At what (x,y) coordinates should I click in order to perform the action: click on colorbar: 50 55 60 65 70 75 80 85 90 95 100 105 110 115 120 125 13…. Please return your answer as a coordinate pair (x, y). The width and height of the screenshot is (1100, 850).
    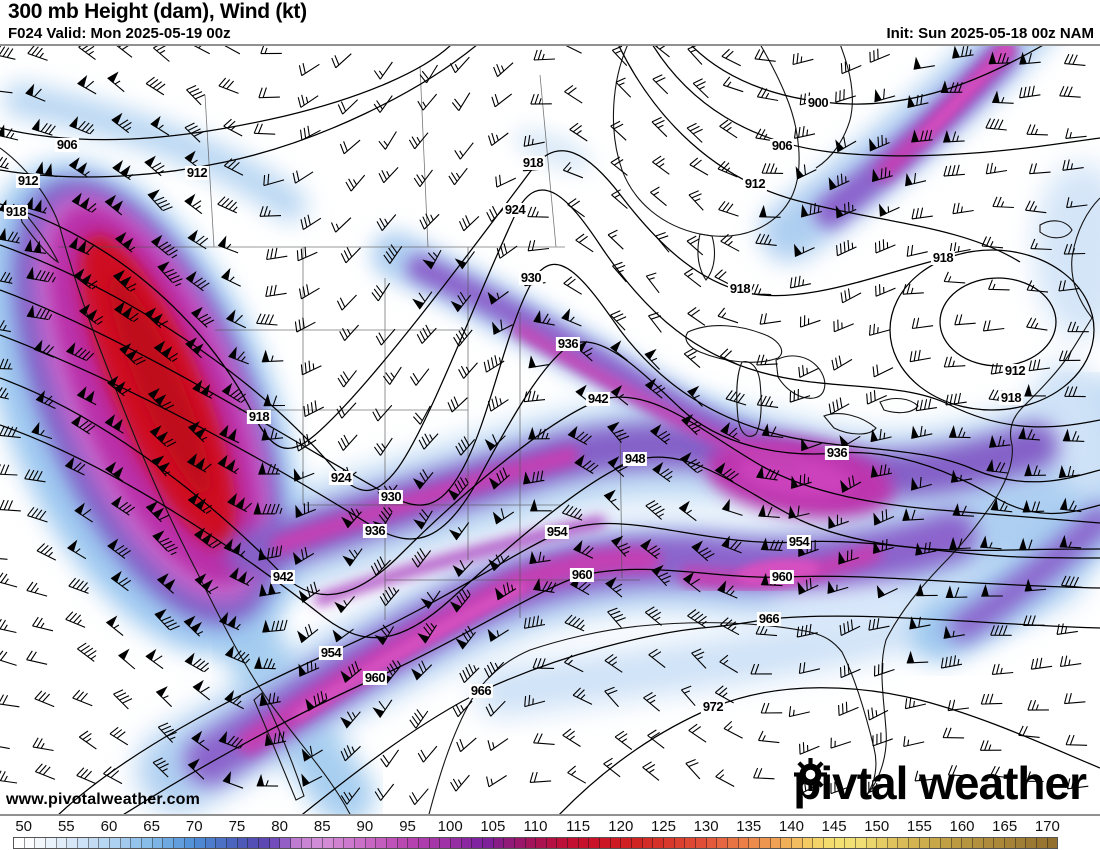
    Looking at the image, I should click on (550, 833).